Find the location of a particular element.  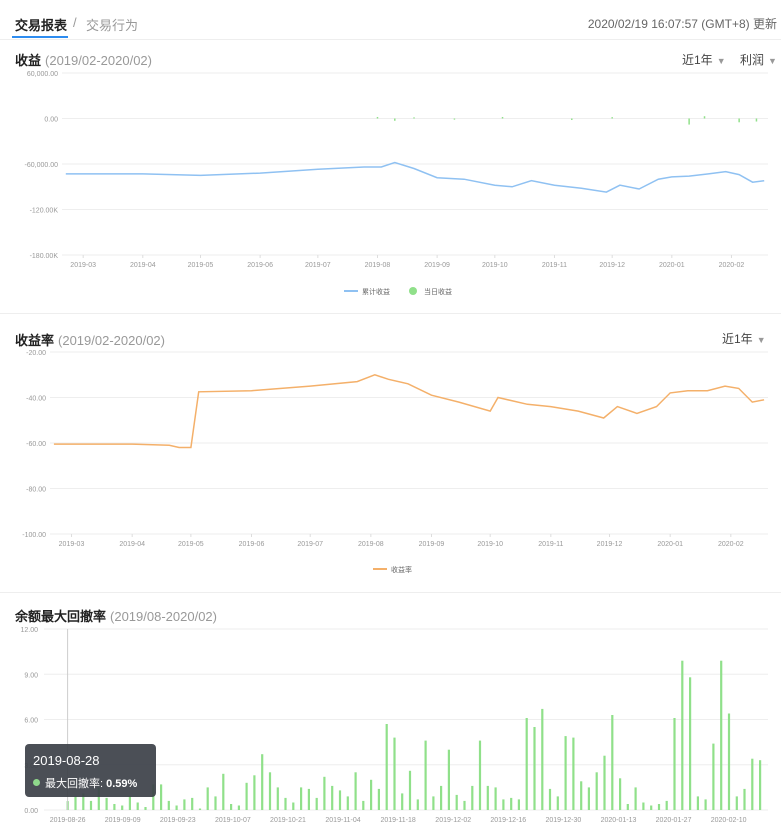

profit-range-select: 近1年 ▼ is located at coordinates (704, 59).